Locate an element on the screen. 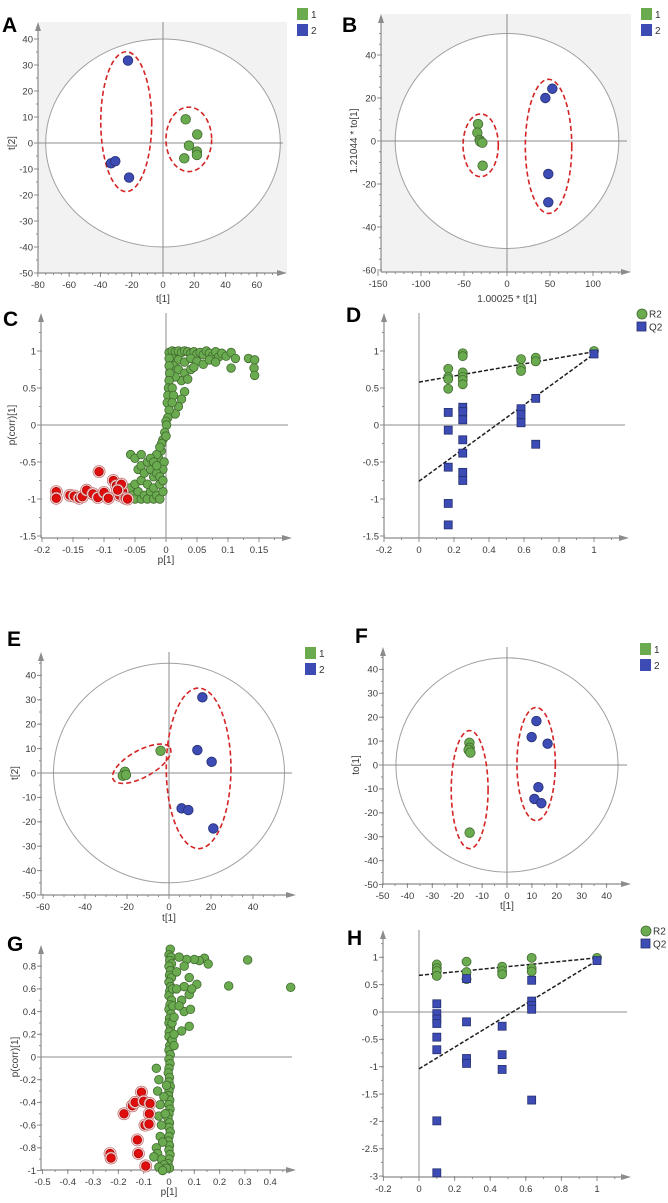 The height and width of the screenshot is (1203, 668). x-tick-label: 60 is located at coordinates (257, 285).